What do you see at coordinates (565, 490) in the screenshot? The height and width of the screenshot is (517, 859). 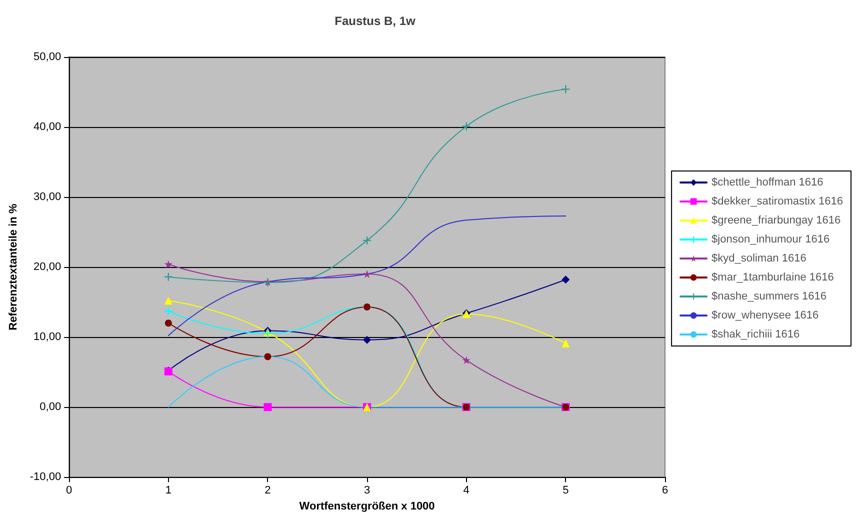 I see `x-tick-label: 5` at bounding box center [565, 490].